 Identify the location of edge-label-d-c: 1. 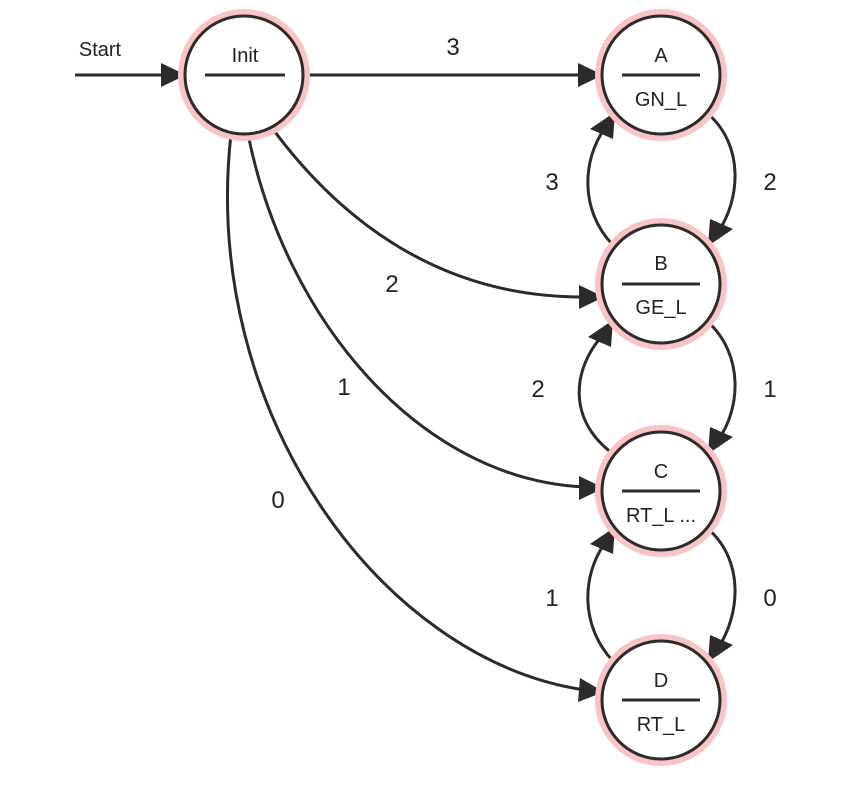
(551, 598).